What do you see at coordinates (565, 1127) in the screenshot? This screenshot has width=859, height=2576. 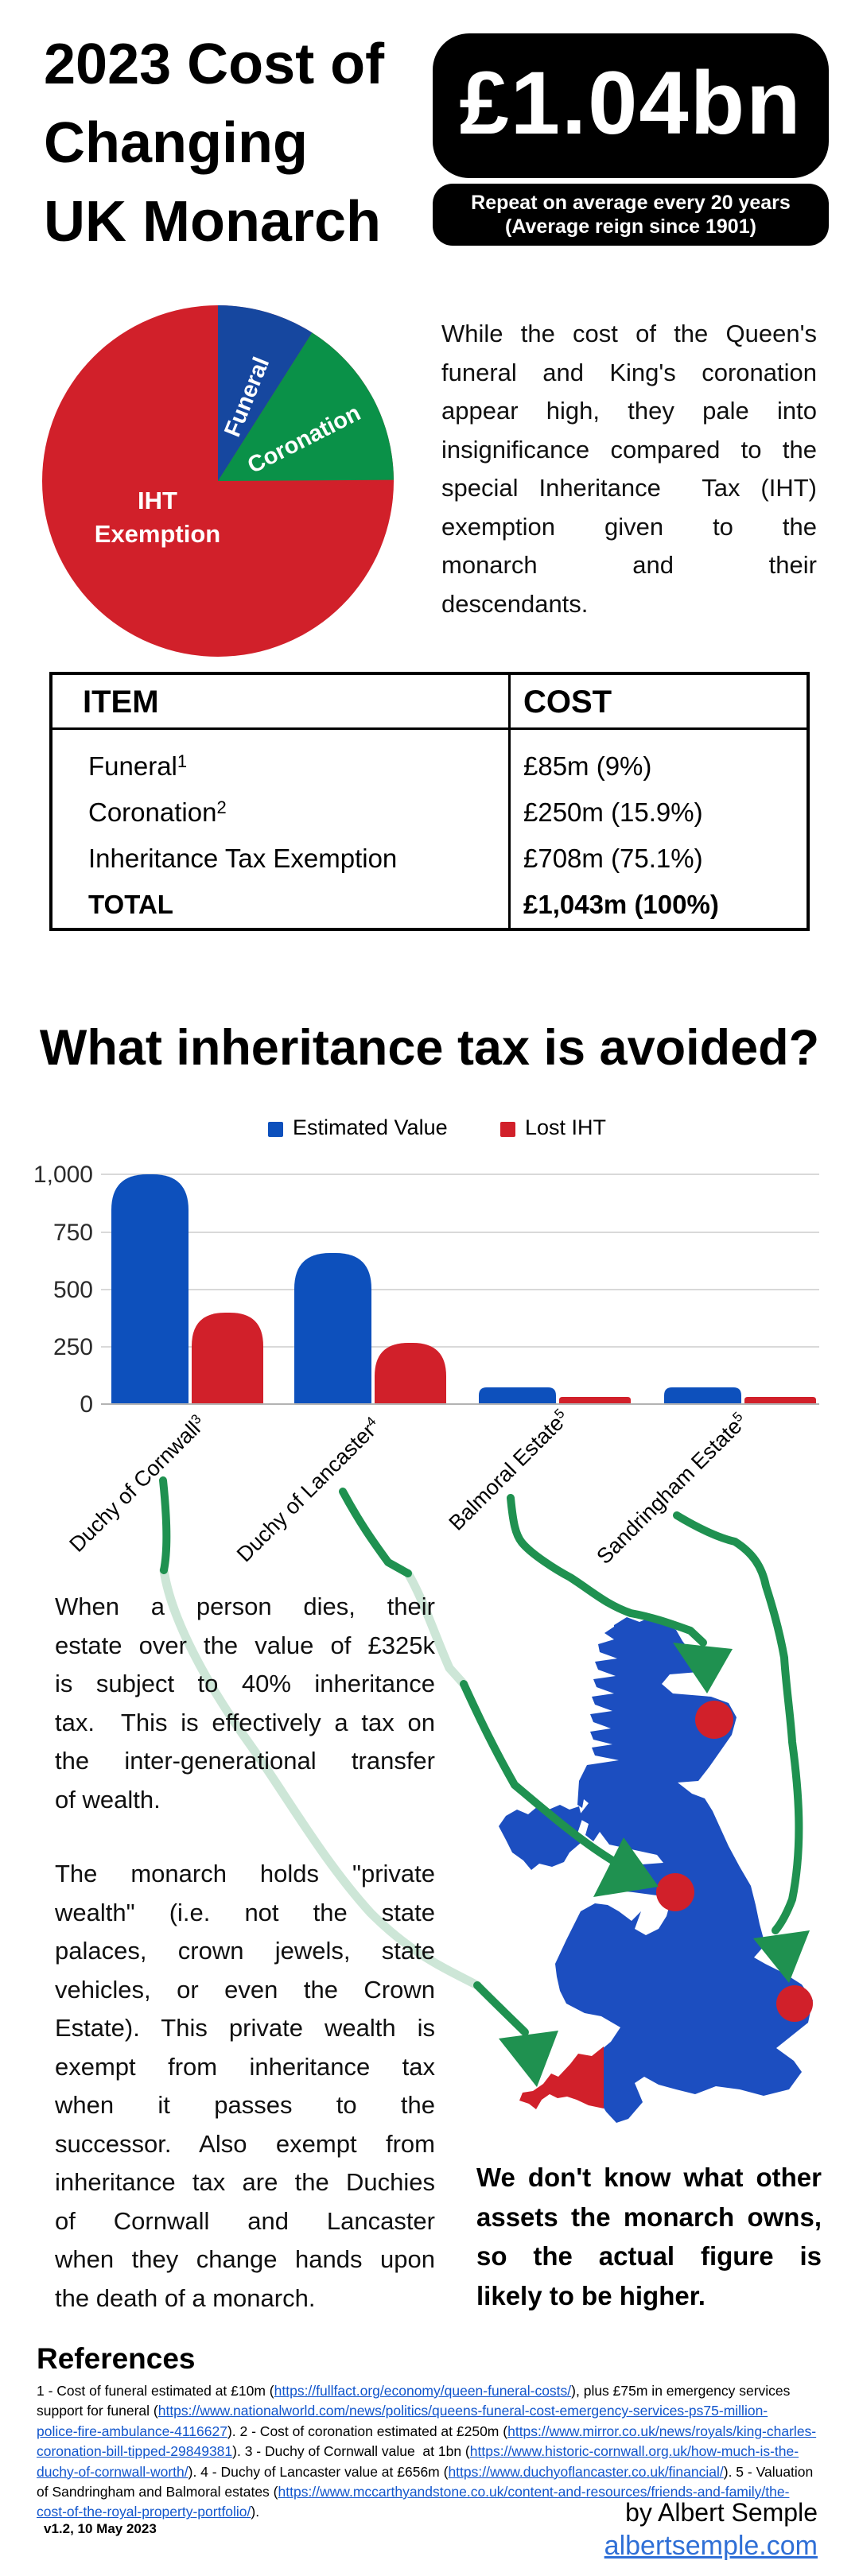 I see `svg-text: Lost IHT` at bounding box center [565, 1127].